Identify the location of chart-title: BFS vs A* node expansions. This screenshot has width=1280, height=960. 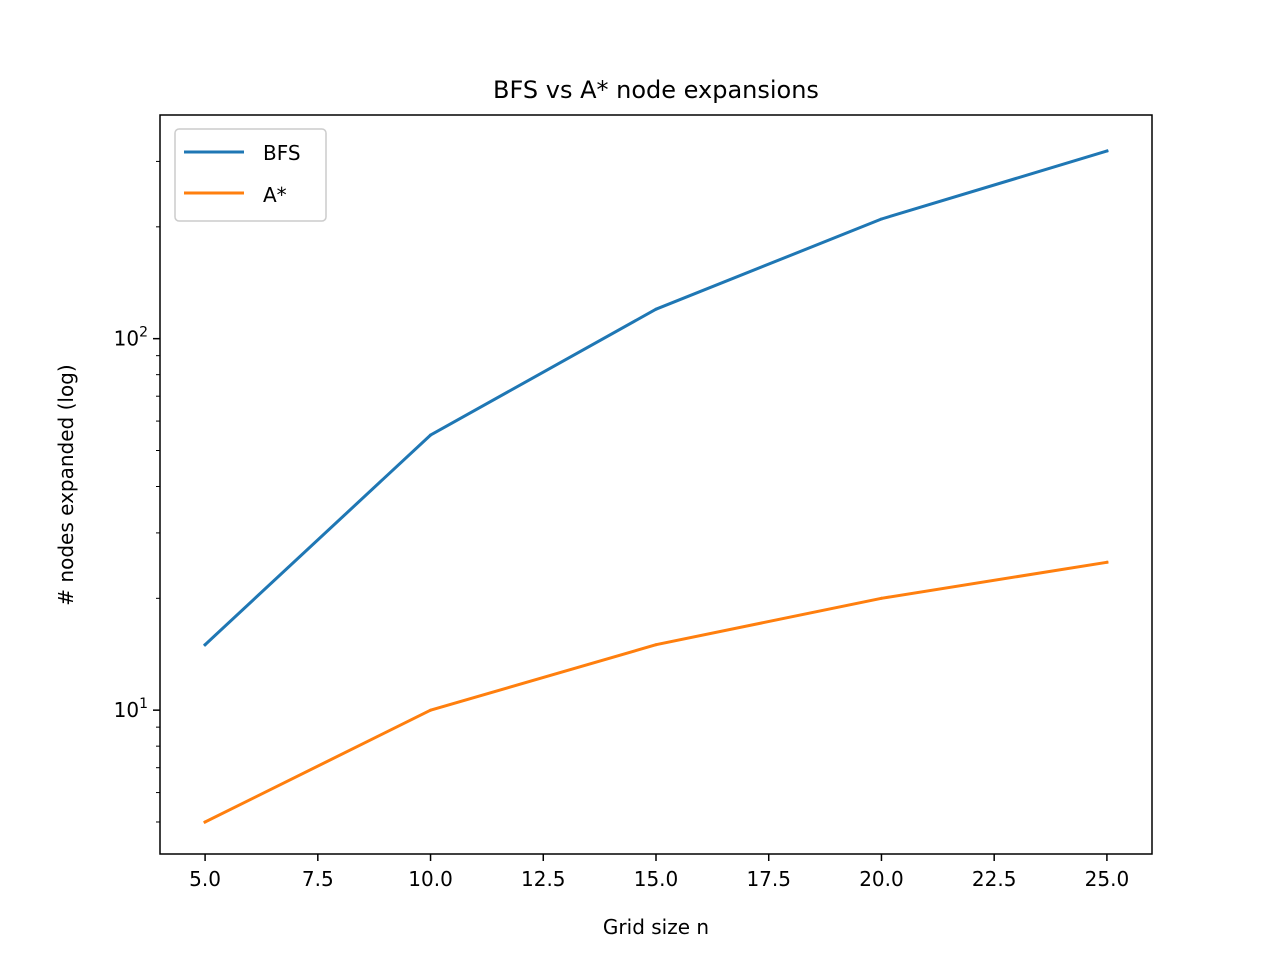
(656, 90).